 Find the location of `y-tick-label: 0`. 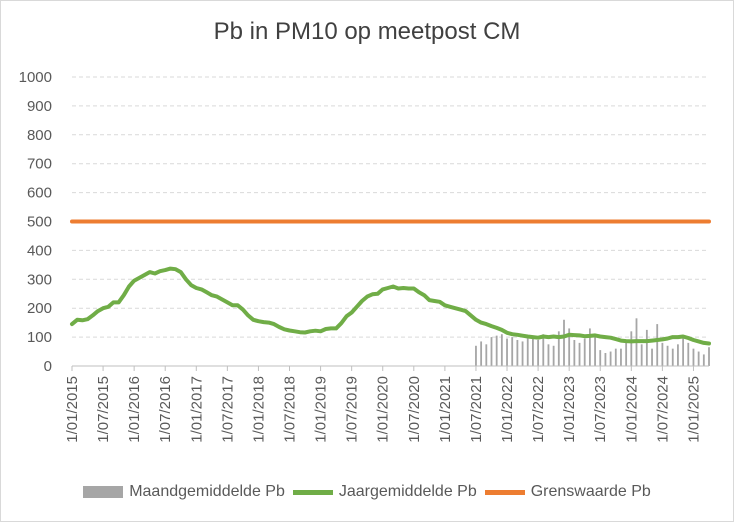

y-tick-label: 0 is located at coordinates (48, 366).